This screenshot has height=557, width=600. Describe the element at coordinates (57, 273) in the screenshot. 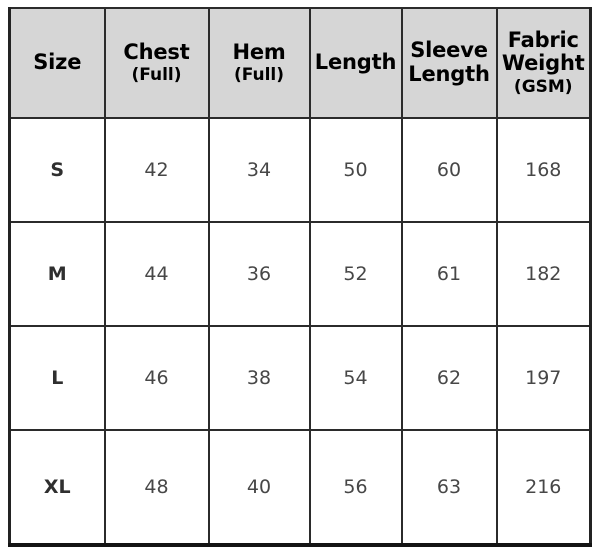

I see `cell-size: M` at that location.